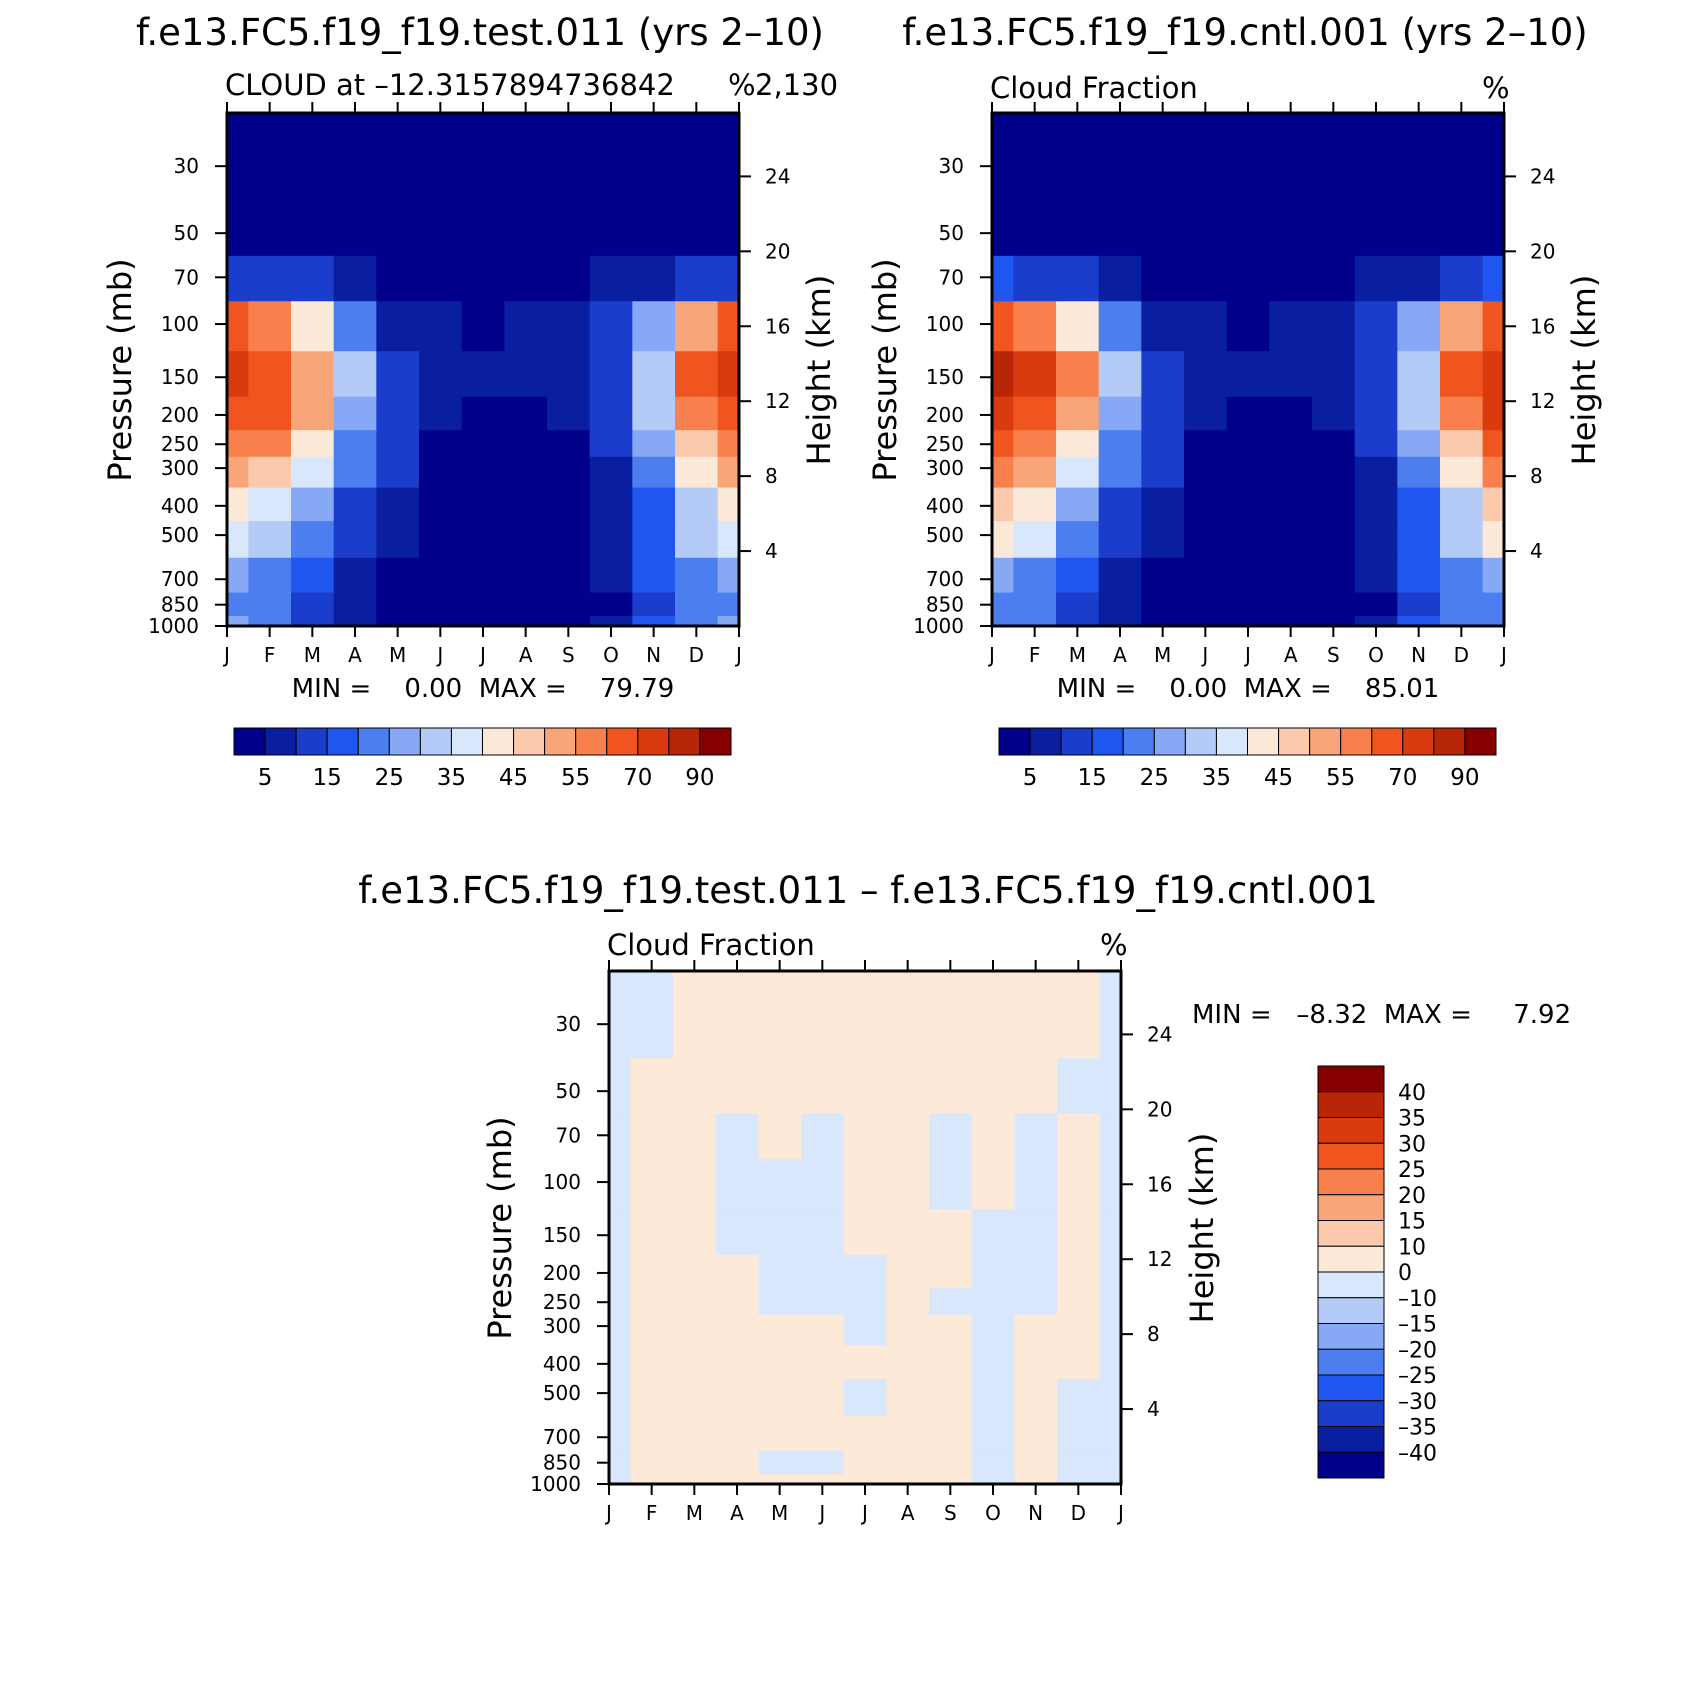 Image resolution: width=1708 pixels, height=1708 pixels. What do you see at coordinates (575, 778) in the screenshot?
I see `colorbar-label: 55` at bounding box center [575, 778].